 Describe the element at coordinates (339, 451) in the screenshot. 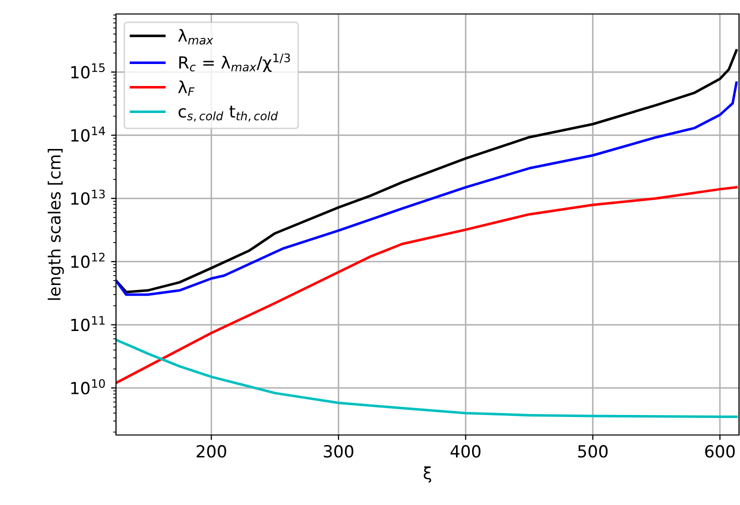

I see `x-tick-label: 300` at that location.